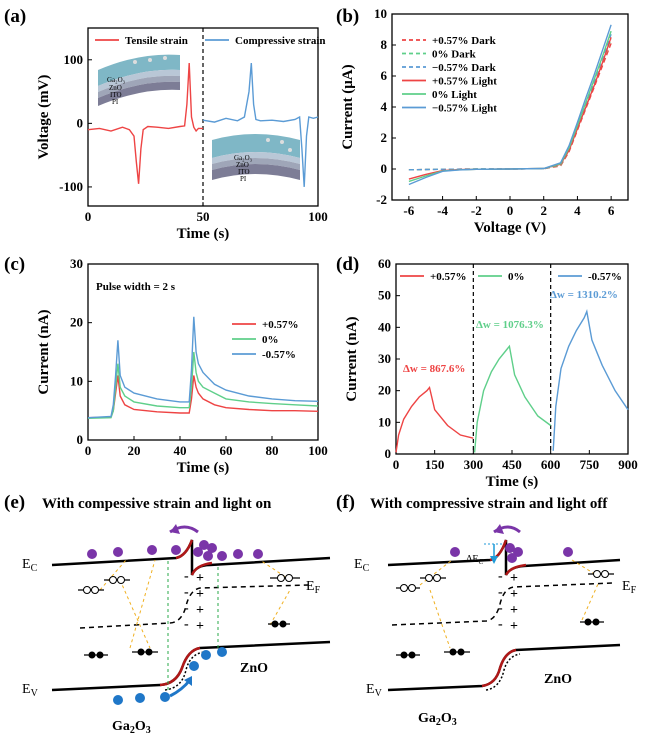 The height and width of the screenshot is (748, 660). What do you see at coordinates (384, 75) in the screenshot?
I see `ytick-label-b-4: 6` at bounding box center [384, 75].